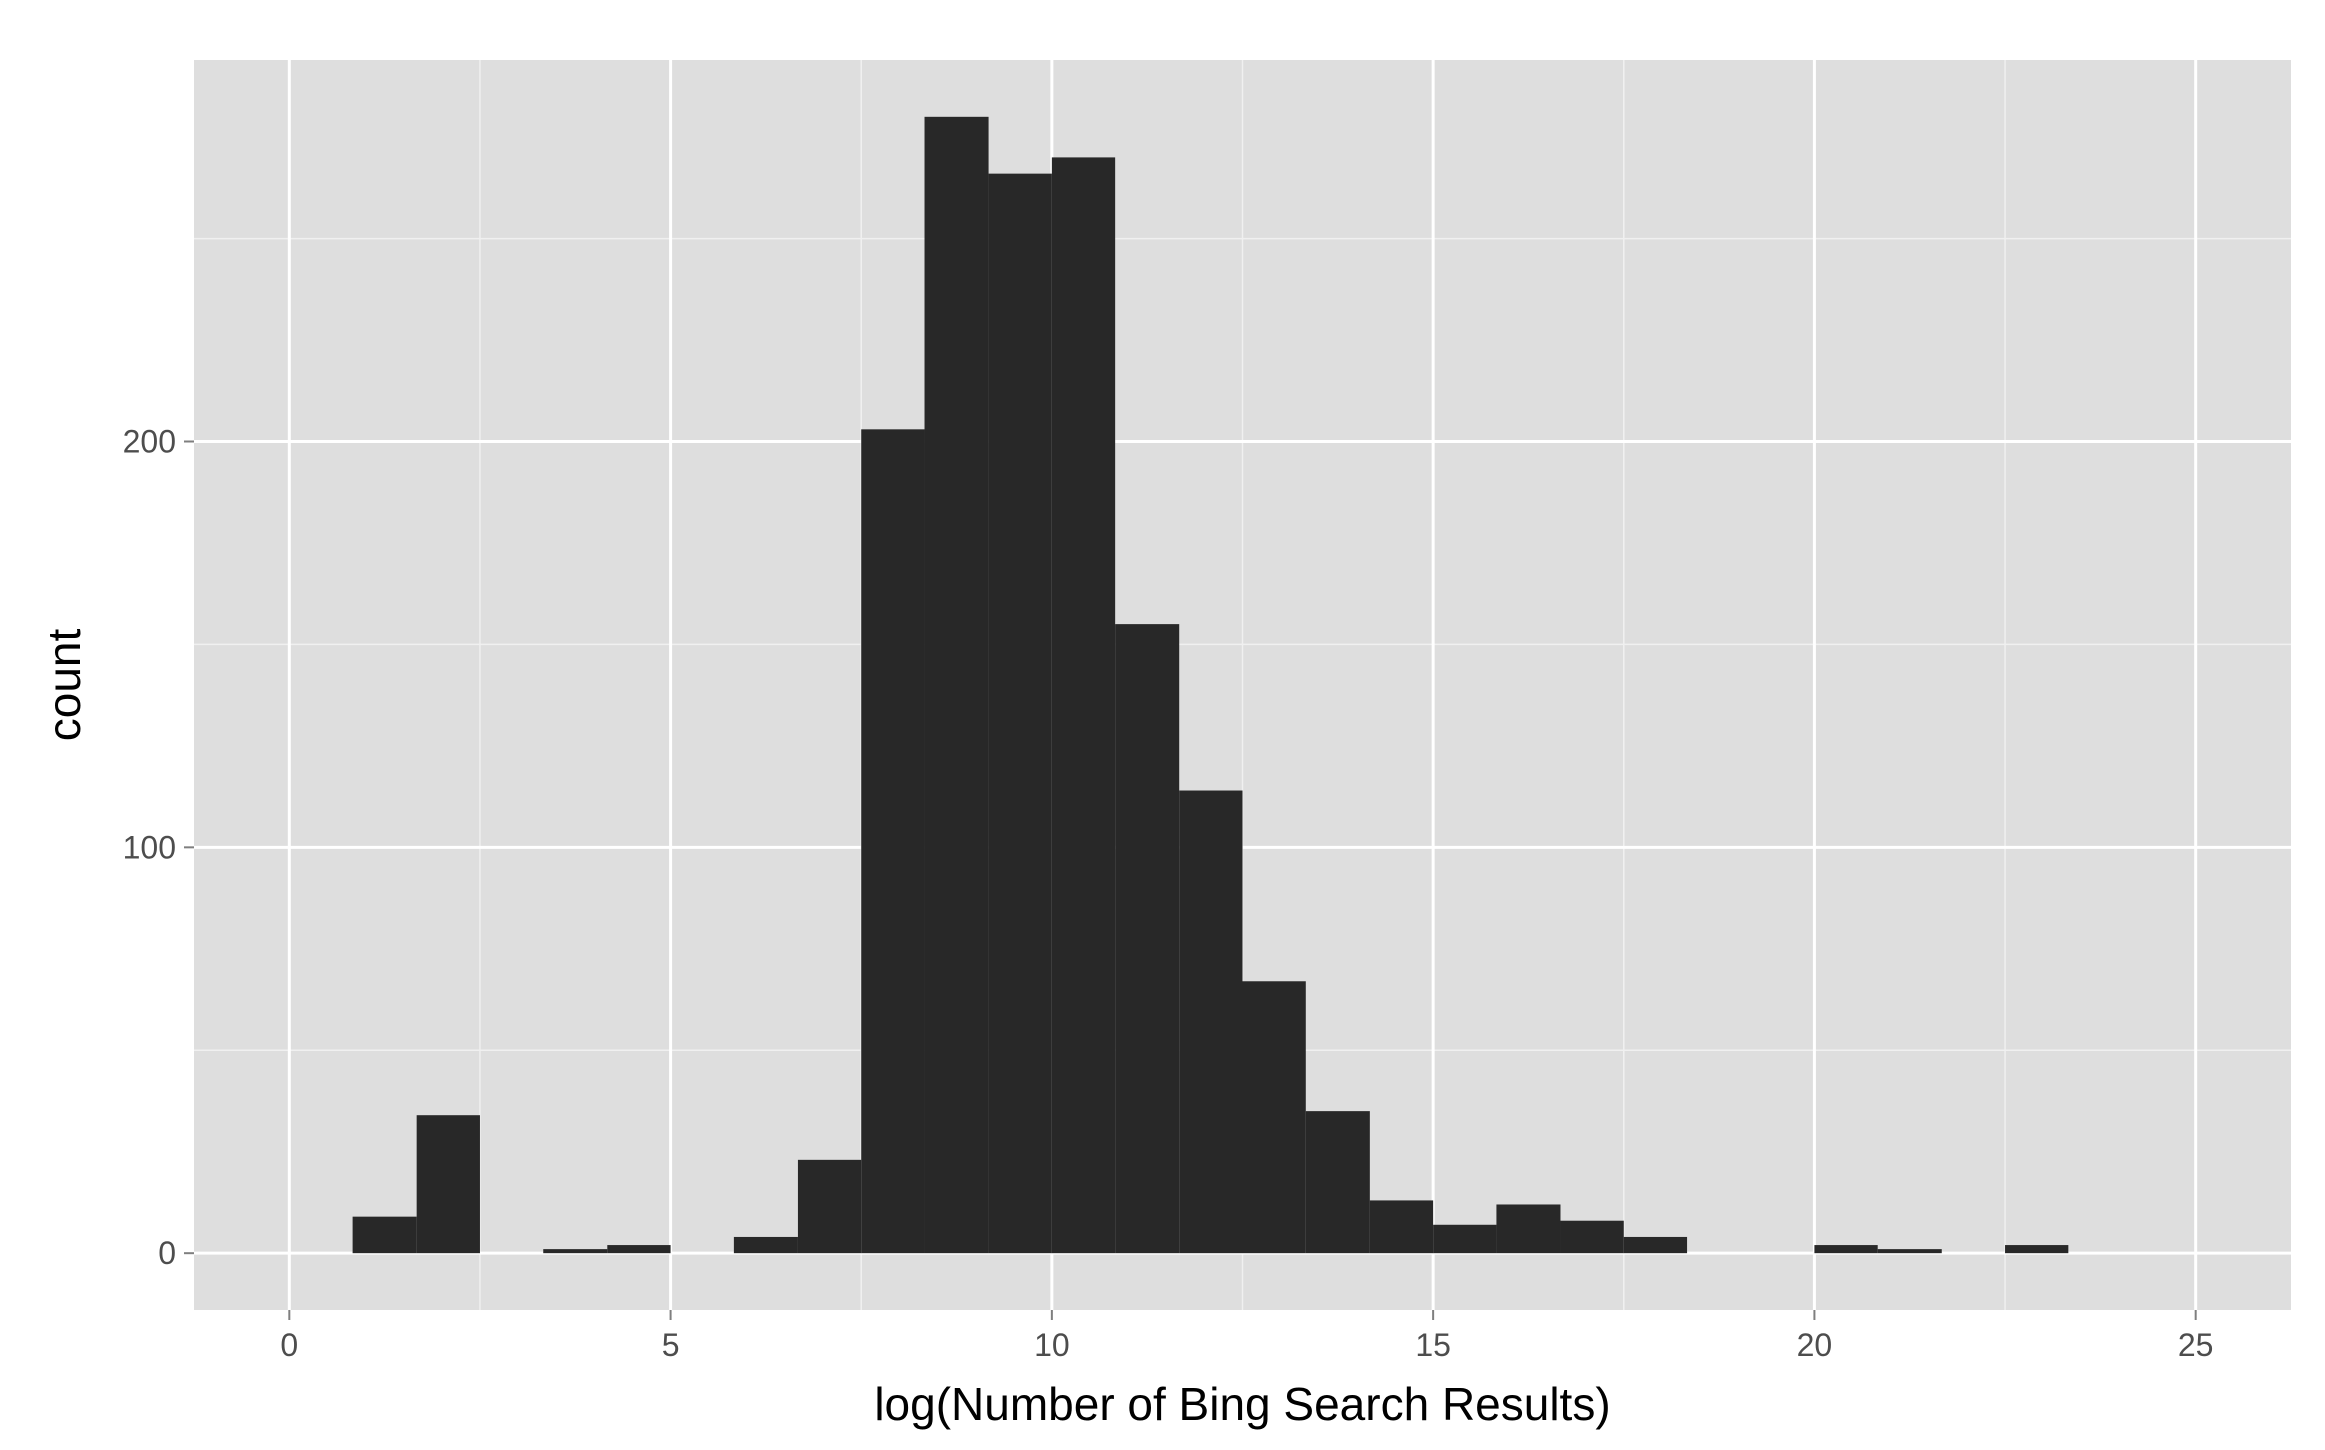 The height and width of the screenshot is (1450, 2325). I want to click on y-axis: 0 100 200, so click(158, 847).